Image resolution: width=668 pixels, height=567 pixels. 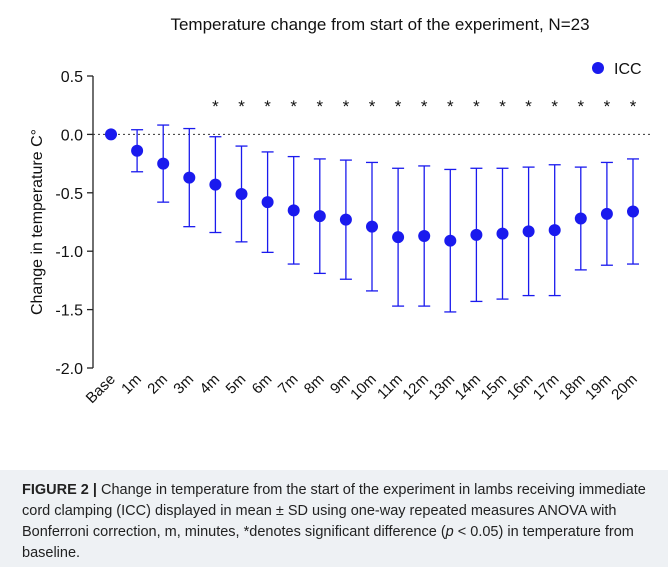 What do you see at coordinates (72, 135) in the screenshot?
I see `y-tick-label: 0.0` at bounding box center [72, 135].